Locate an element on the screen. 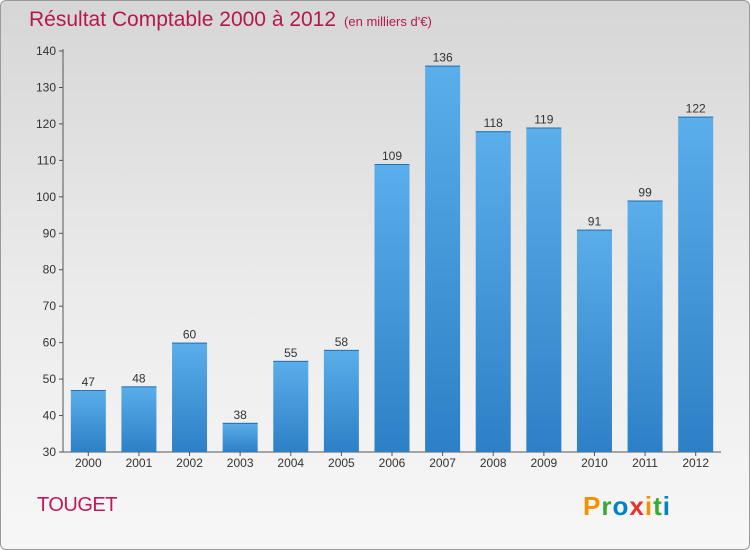  chart-subtitle: (en milliers d'€) is located at coordinates (388, 21).